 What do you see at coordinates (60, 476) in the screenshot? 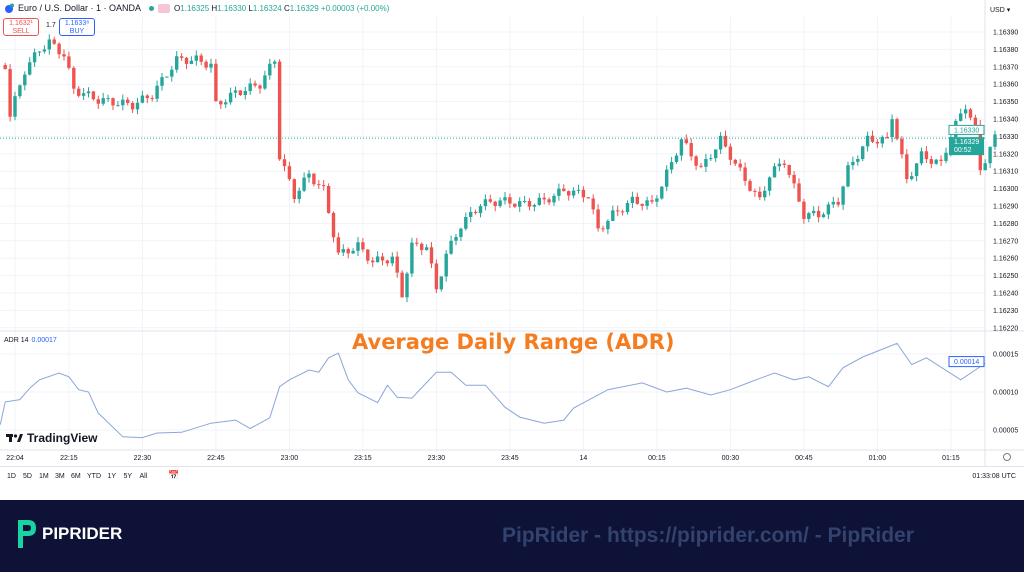
I see `range-3m: 3M` at bounding box center [60, 476].